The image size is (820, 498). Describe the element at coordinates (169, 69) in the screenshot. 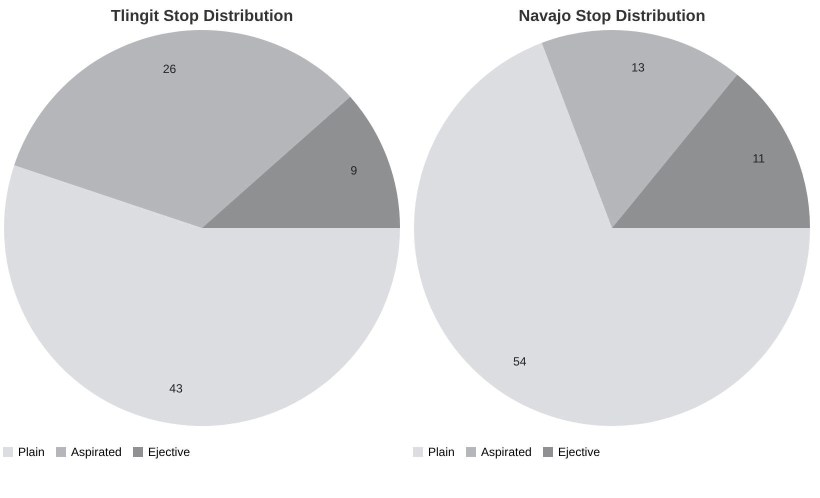

I see `data-label: 26` at that location.